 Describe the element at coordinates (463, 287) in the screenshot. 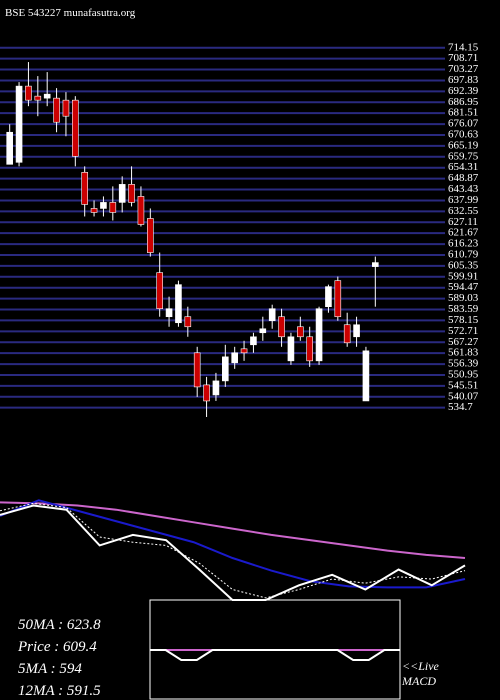

I see `y-tick-label: 594.47` at that location.